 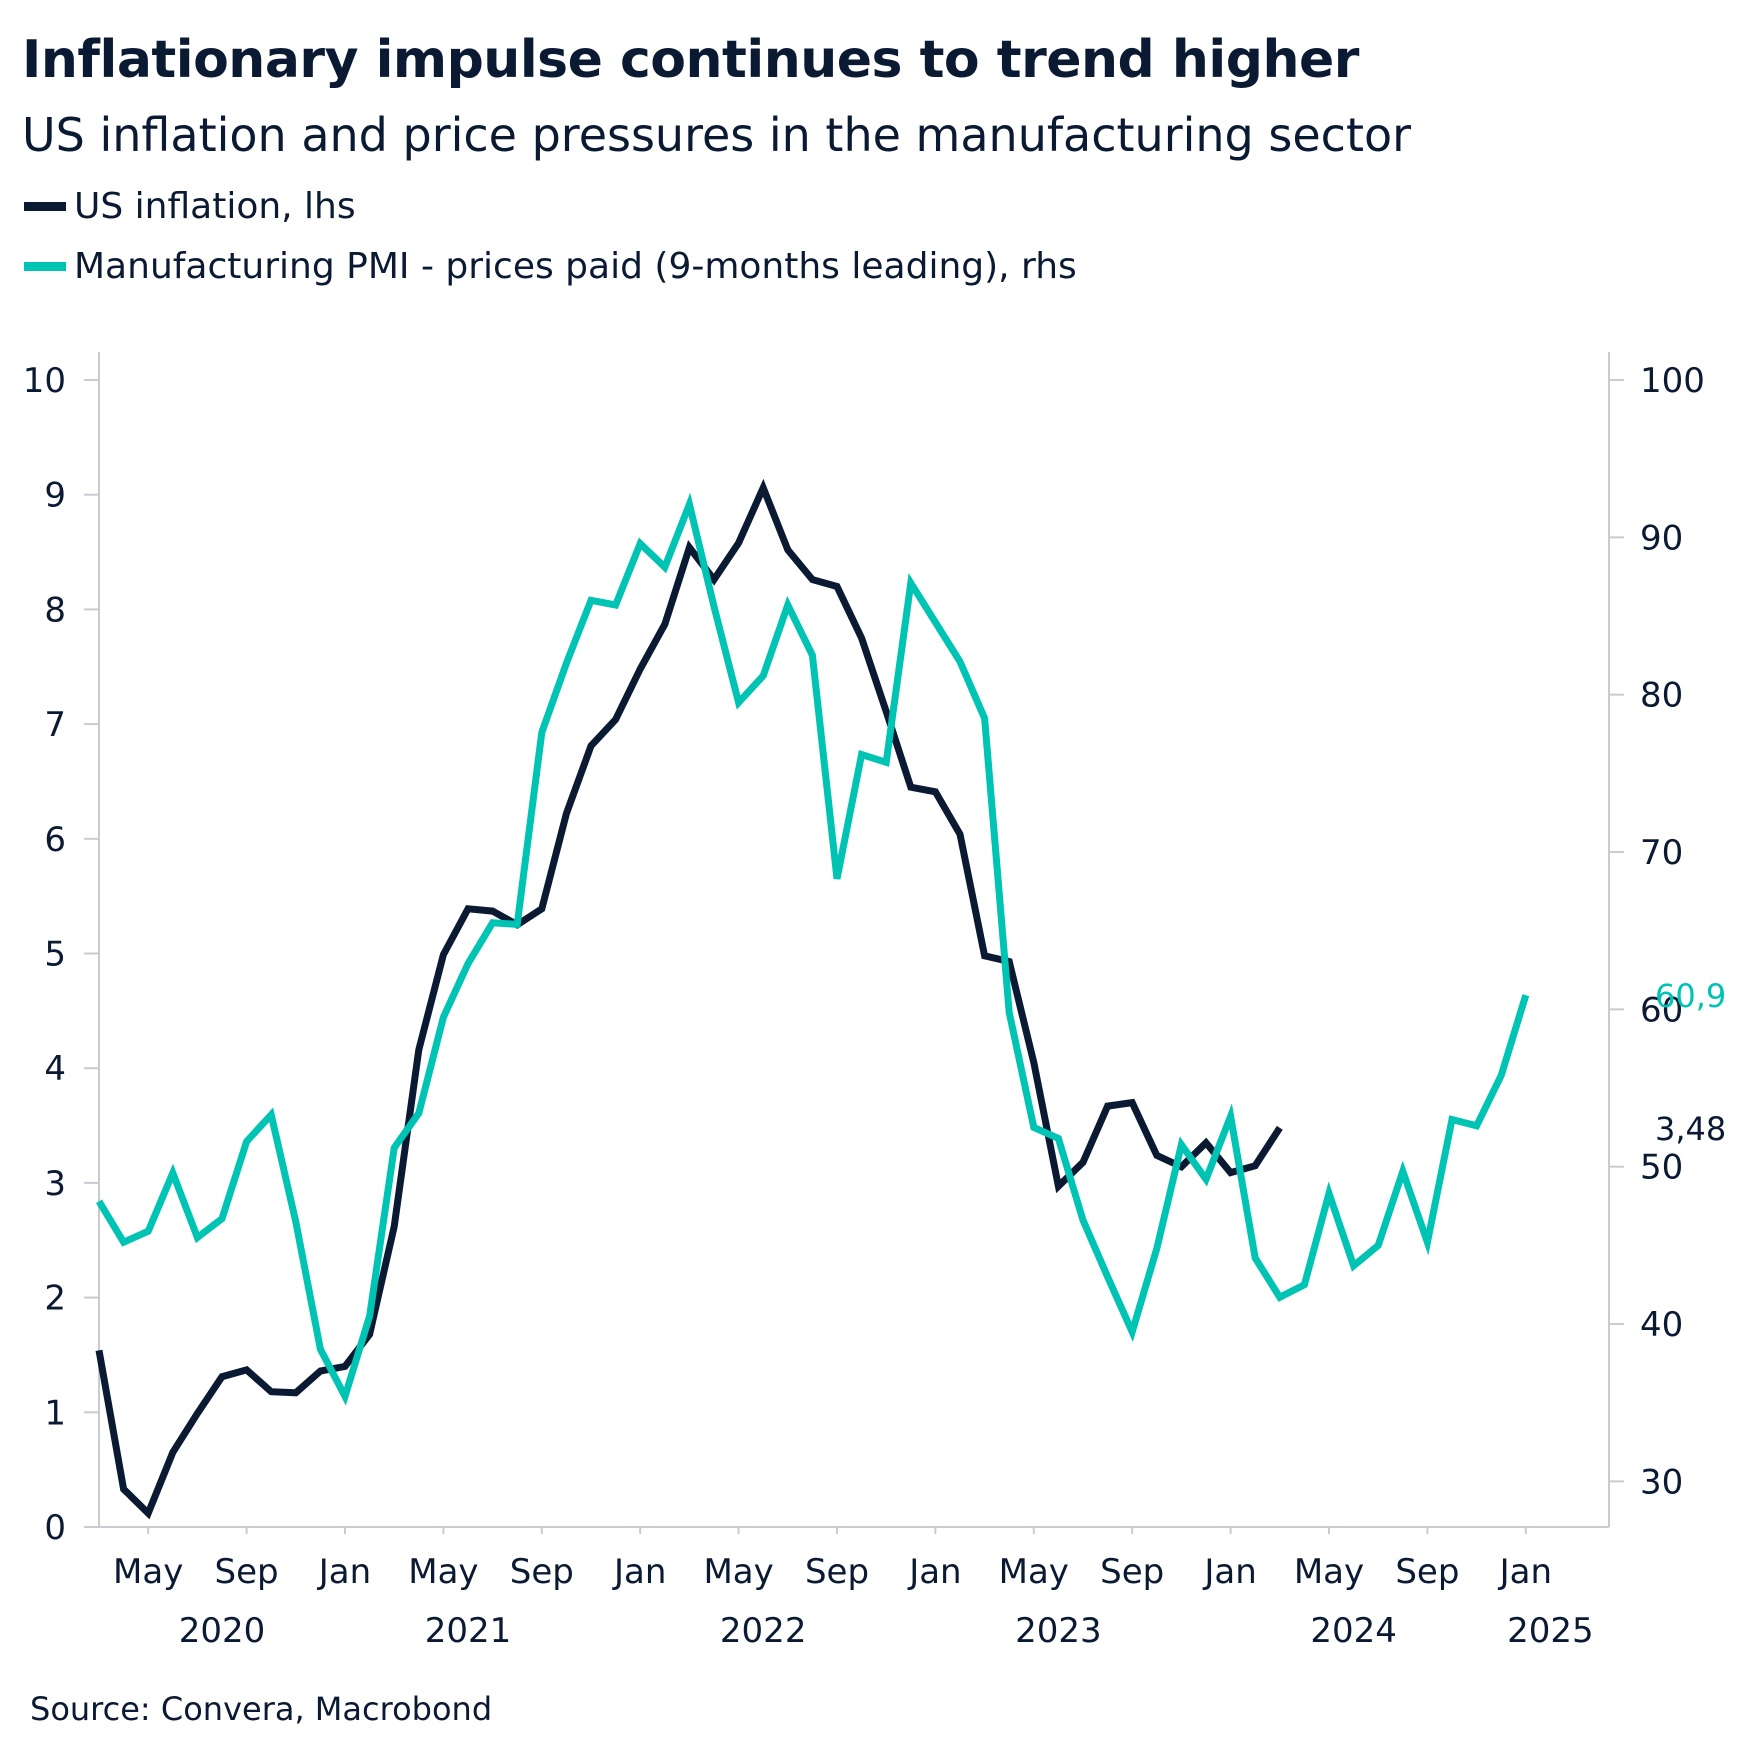 I want to click on left-axis-tick-label: 7, so click(x=55, y=725).